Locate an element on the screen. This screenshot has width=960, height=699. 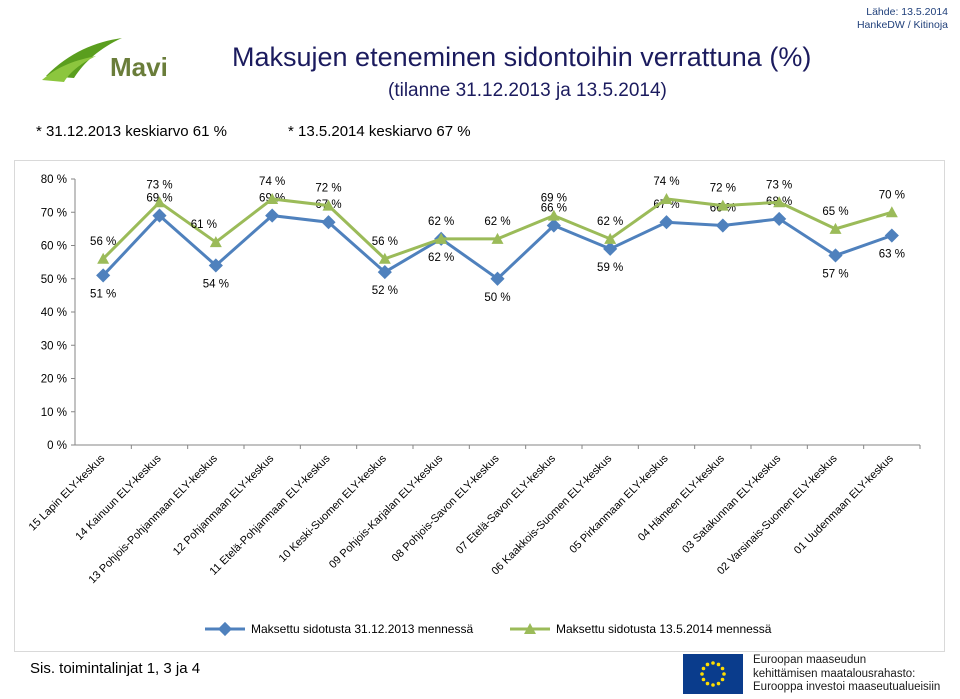
x-tick-label: 06 Kaakkois-Suomen ELY-keskus is located at coordinates (551, 514).